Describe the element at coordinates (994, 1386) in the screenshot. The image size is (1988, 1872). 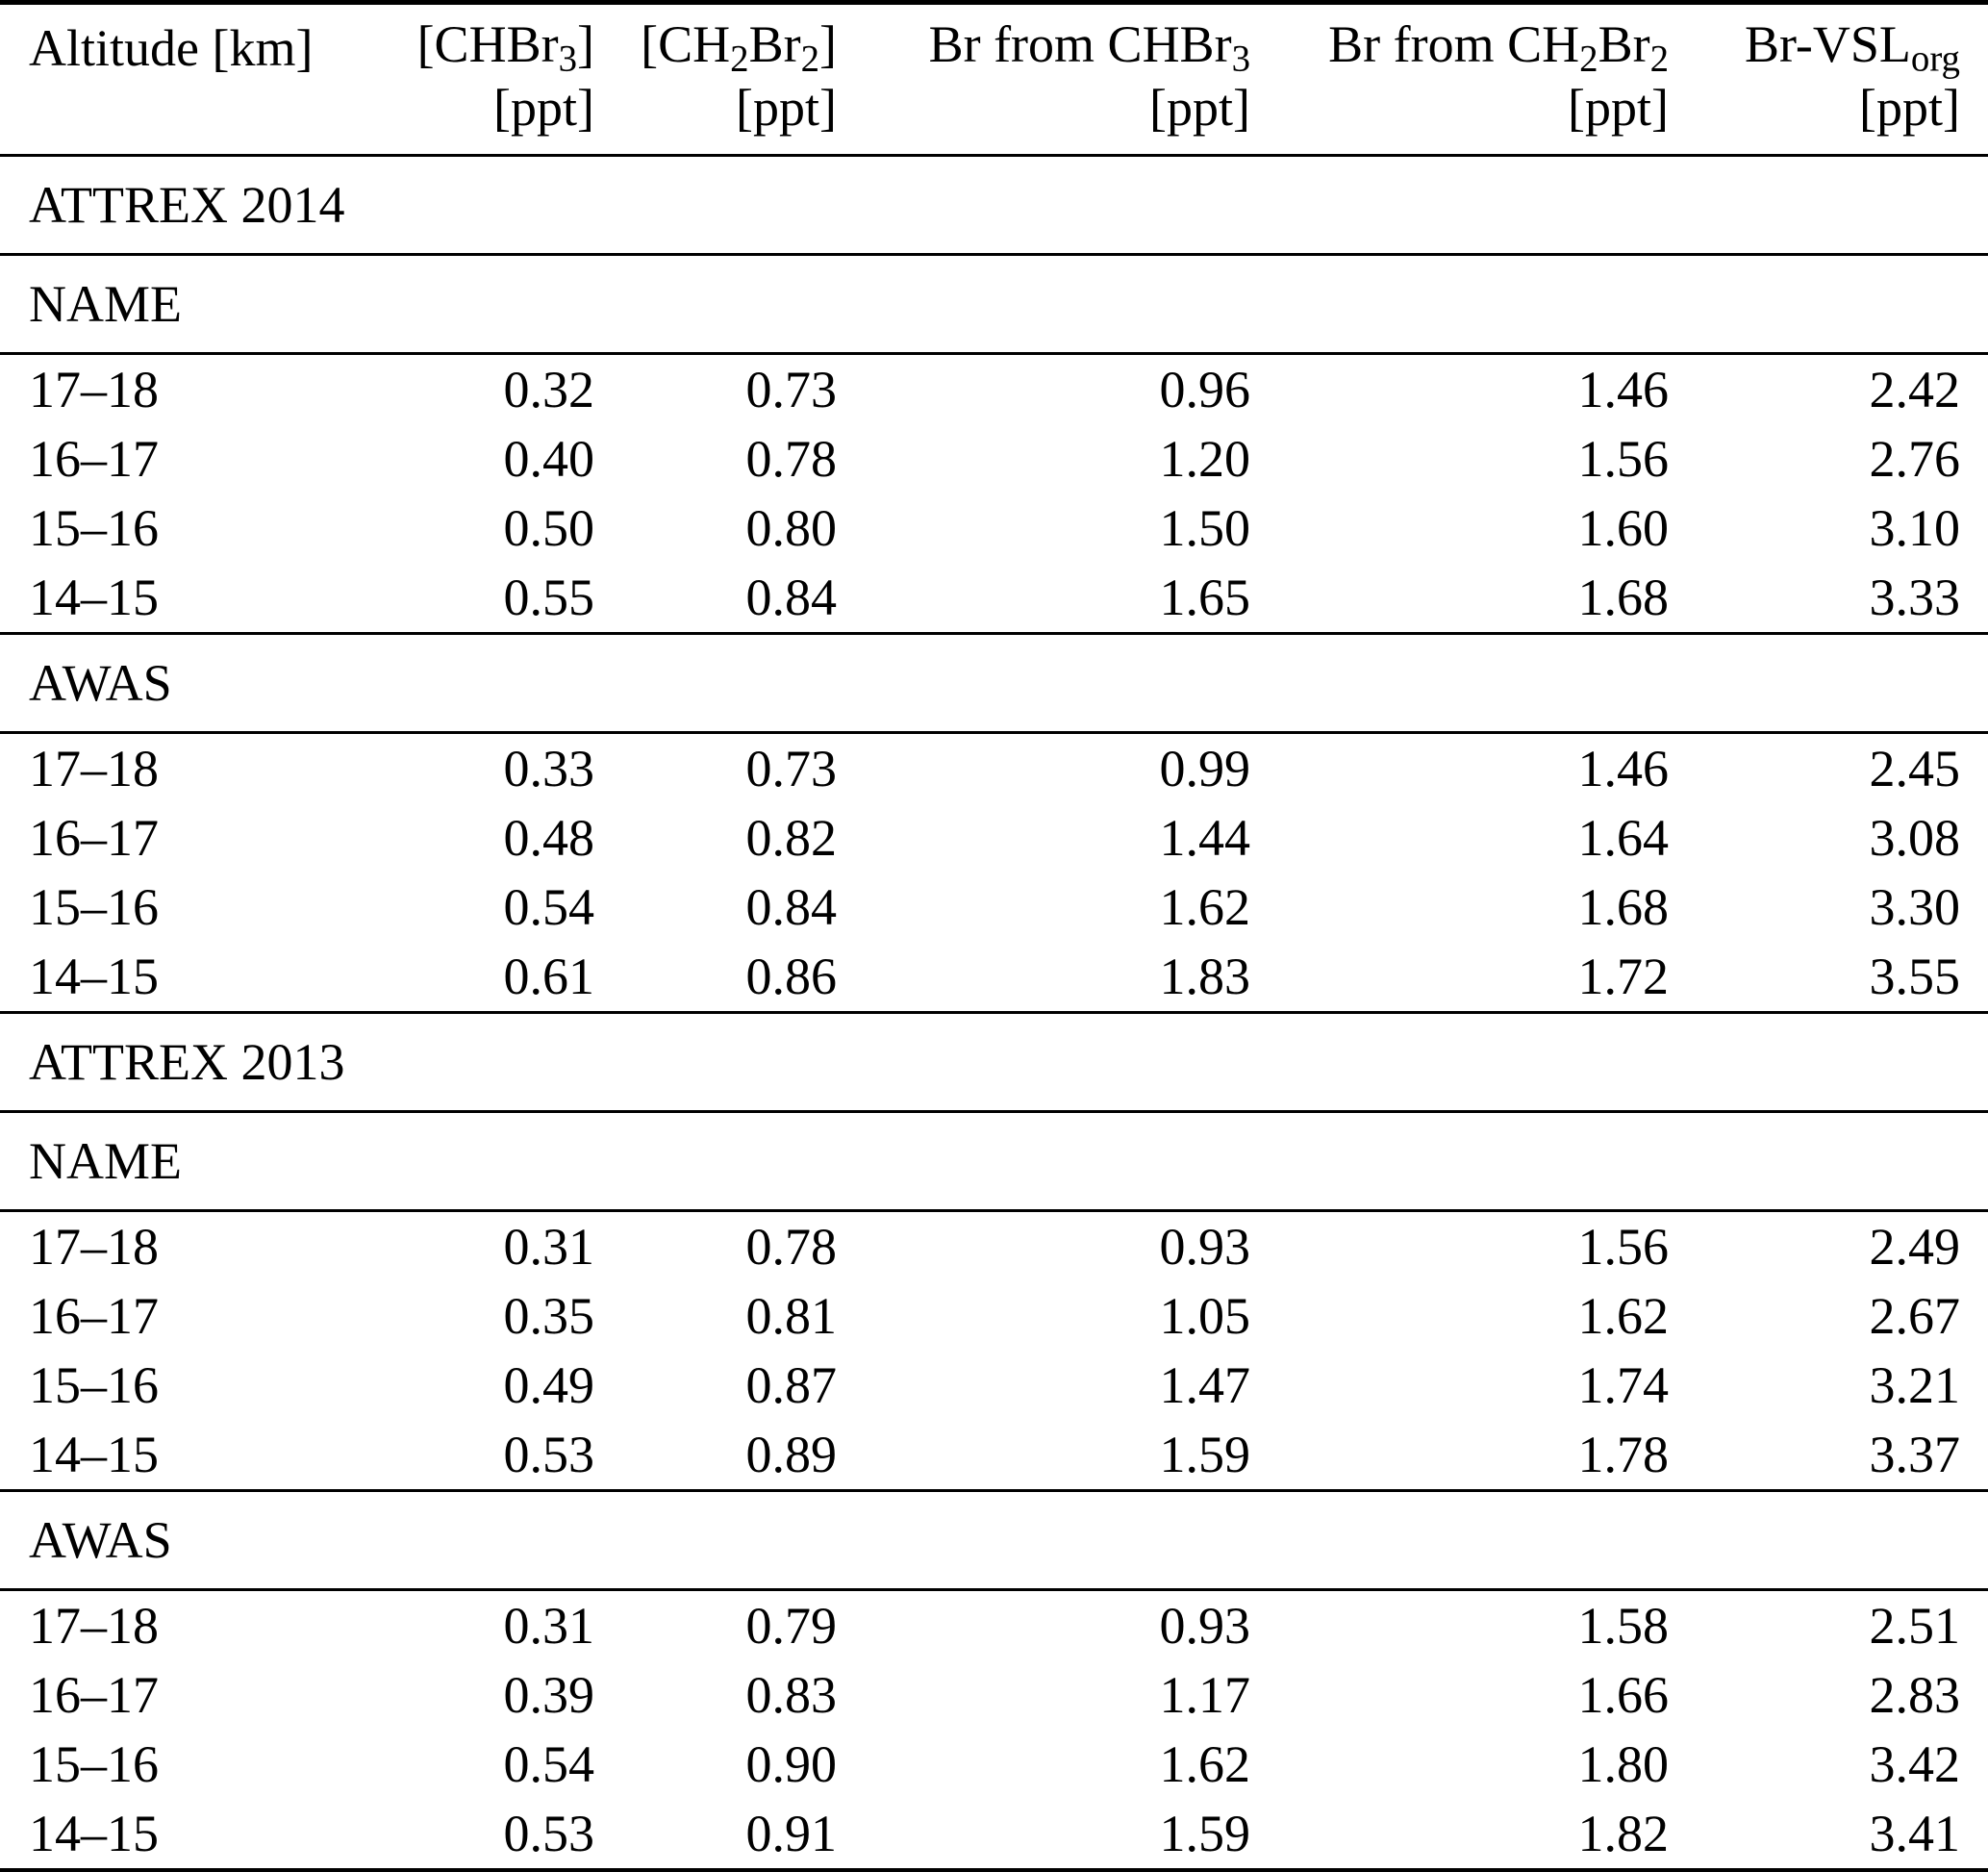
I see `table-row: 15–16 0.49 0.87 1.47 1.74 3.21` at that location.